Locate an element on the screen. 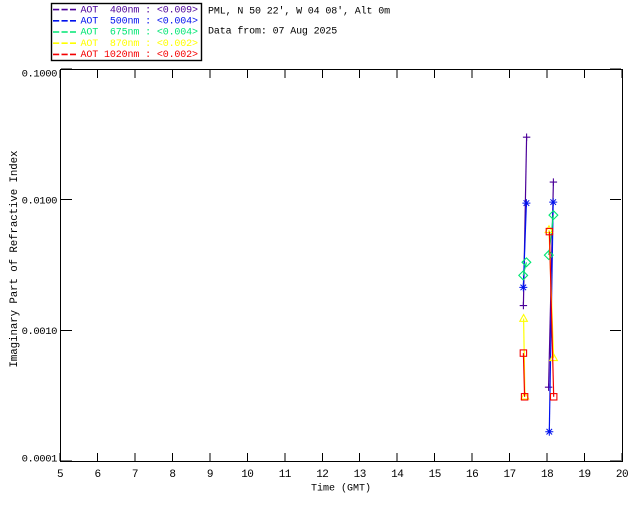 This screenshot has width=640, height=512. svg-text: Time (GMT) is located at coordinates (341, 489).